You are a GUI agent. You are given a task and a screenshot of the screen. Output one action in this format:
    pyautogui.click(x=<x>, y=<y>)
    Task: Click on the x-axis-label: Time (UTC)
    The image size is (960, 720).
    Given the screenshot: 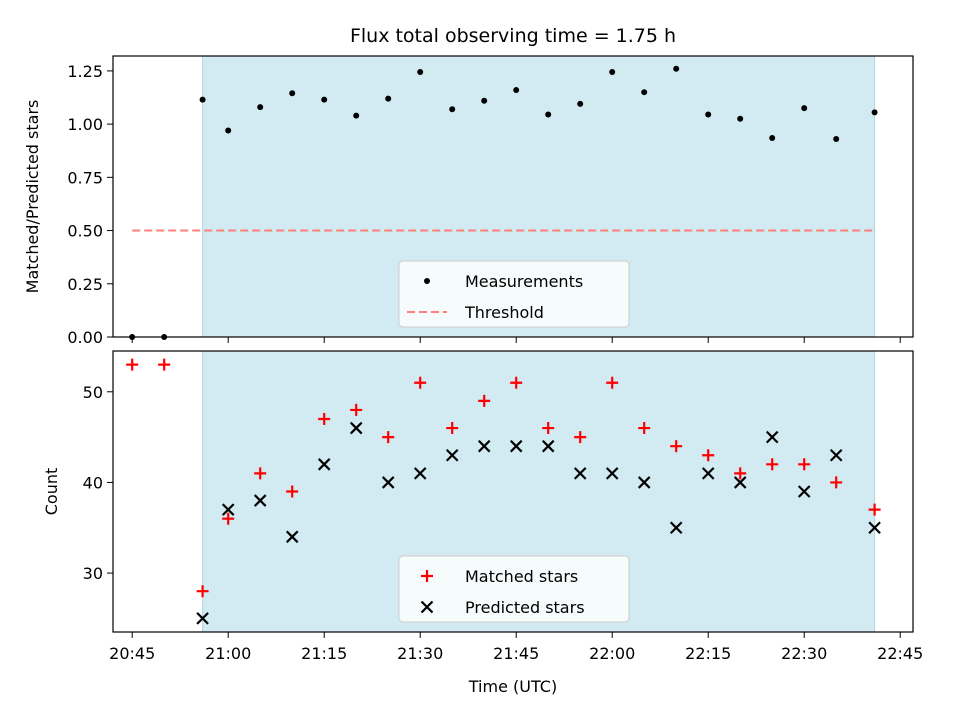 What is the action you would take?
    pyautogui.click(x=512, y=686)
    